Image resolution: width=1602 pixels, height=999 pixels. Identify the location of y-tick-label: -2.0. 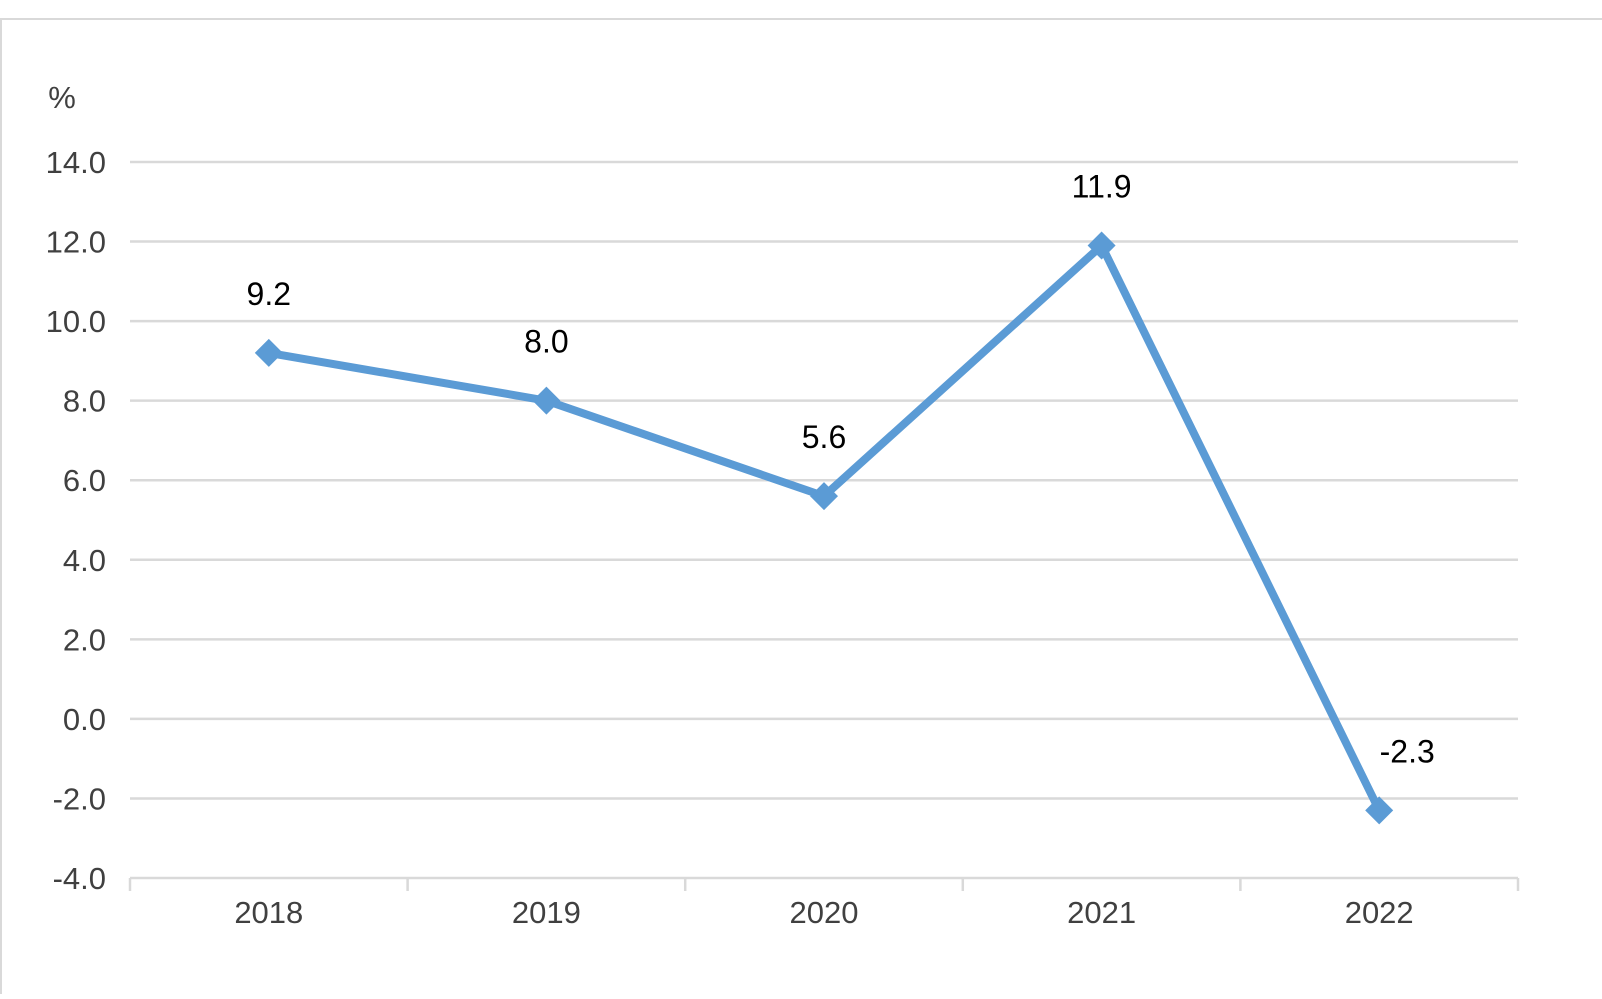
(79, 798).